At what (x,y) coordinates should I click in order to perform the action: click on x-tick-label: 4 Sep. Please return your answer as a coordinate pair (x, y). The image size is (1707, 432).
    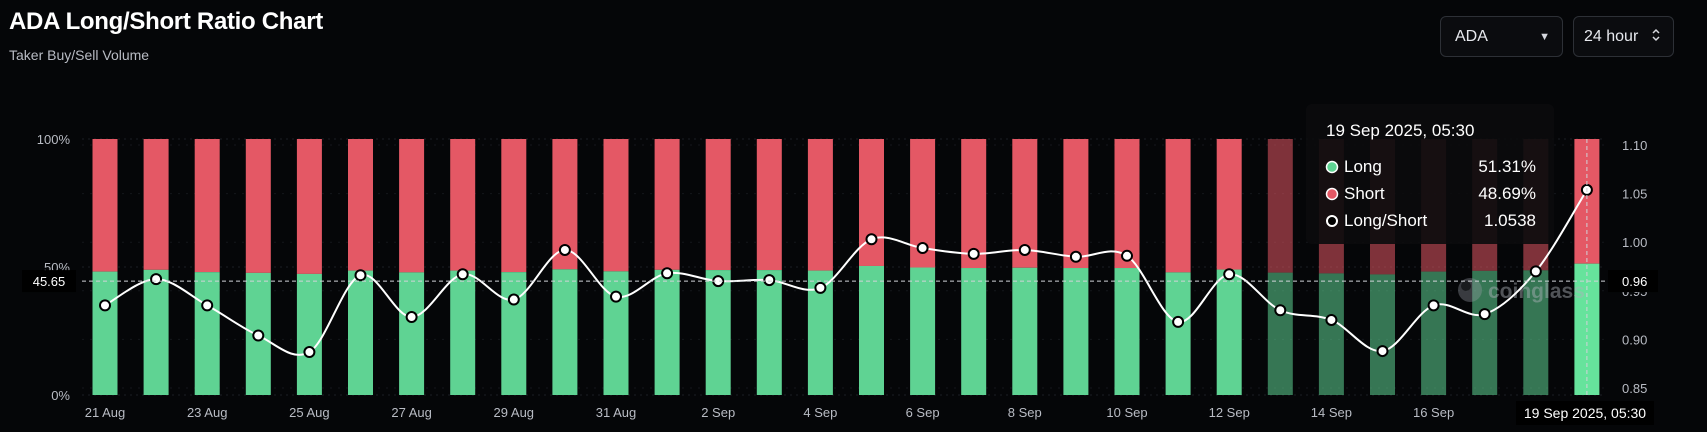
    Looking at the image, I should click on (820, 412).